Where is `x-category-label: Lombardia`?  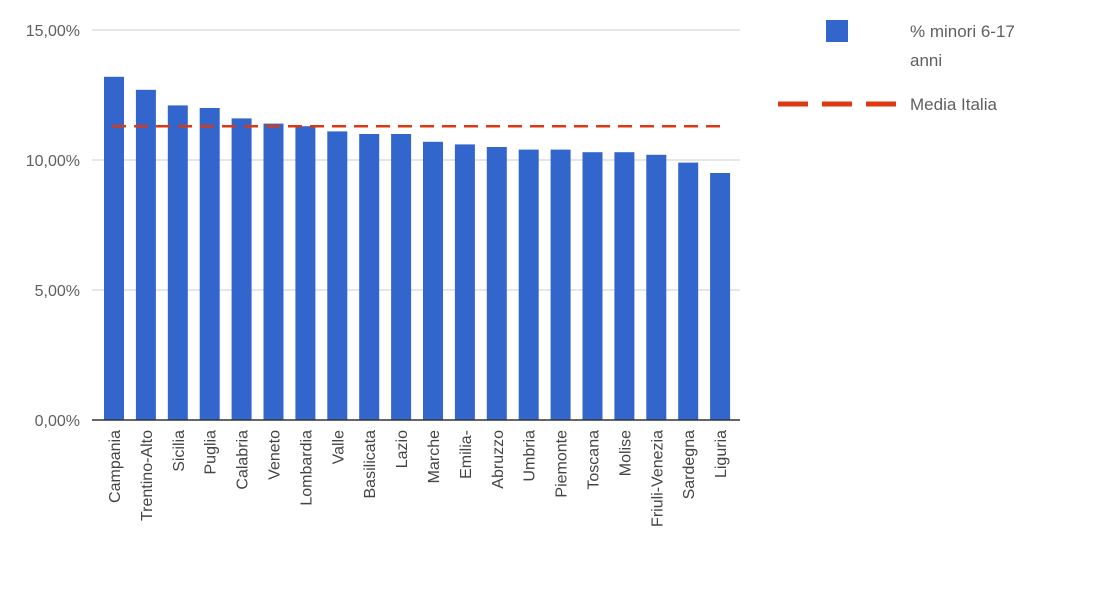
x-category-label: Lombardia is located at coordinates (306, 468).